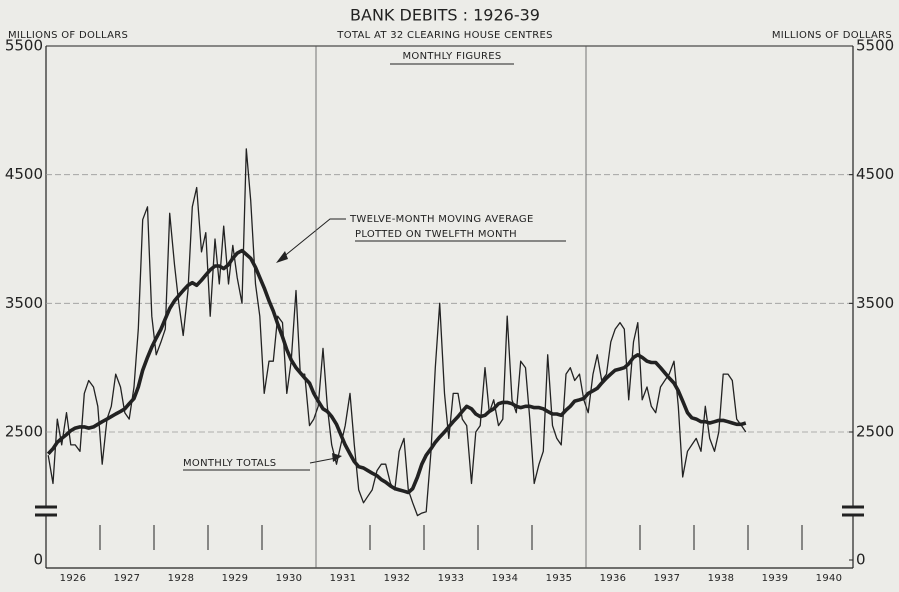 The width and height of the screenshot is (899, 592). Describe the element at coordinates (343, 578) in the screenshot. I see `x-tick-label: 1931` at that location.